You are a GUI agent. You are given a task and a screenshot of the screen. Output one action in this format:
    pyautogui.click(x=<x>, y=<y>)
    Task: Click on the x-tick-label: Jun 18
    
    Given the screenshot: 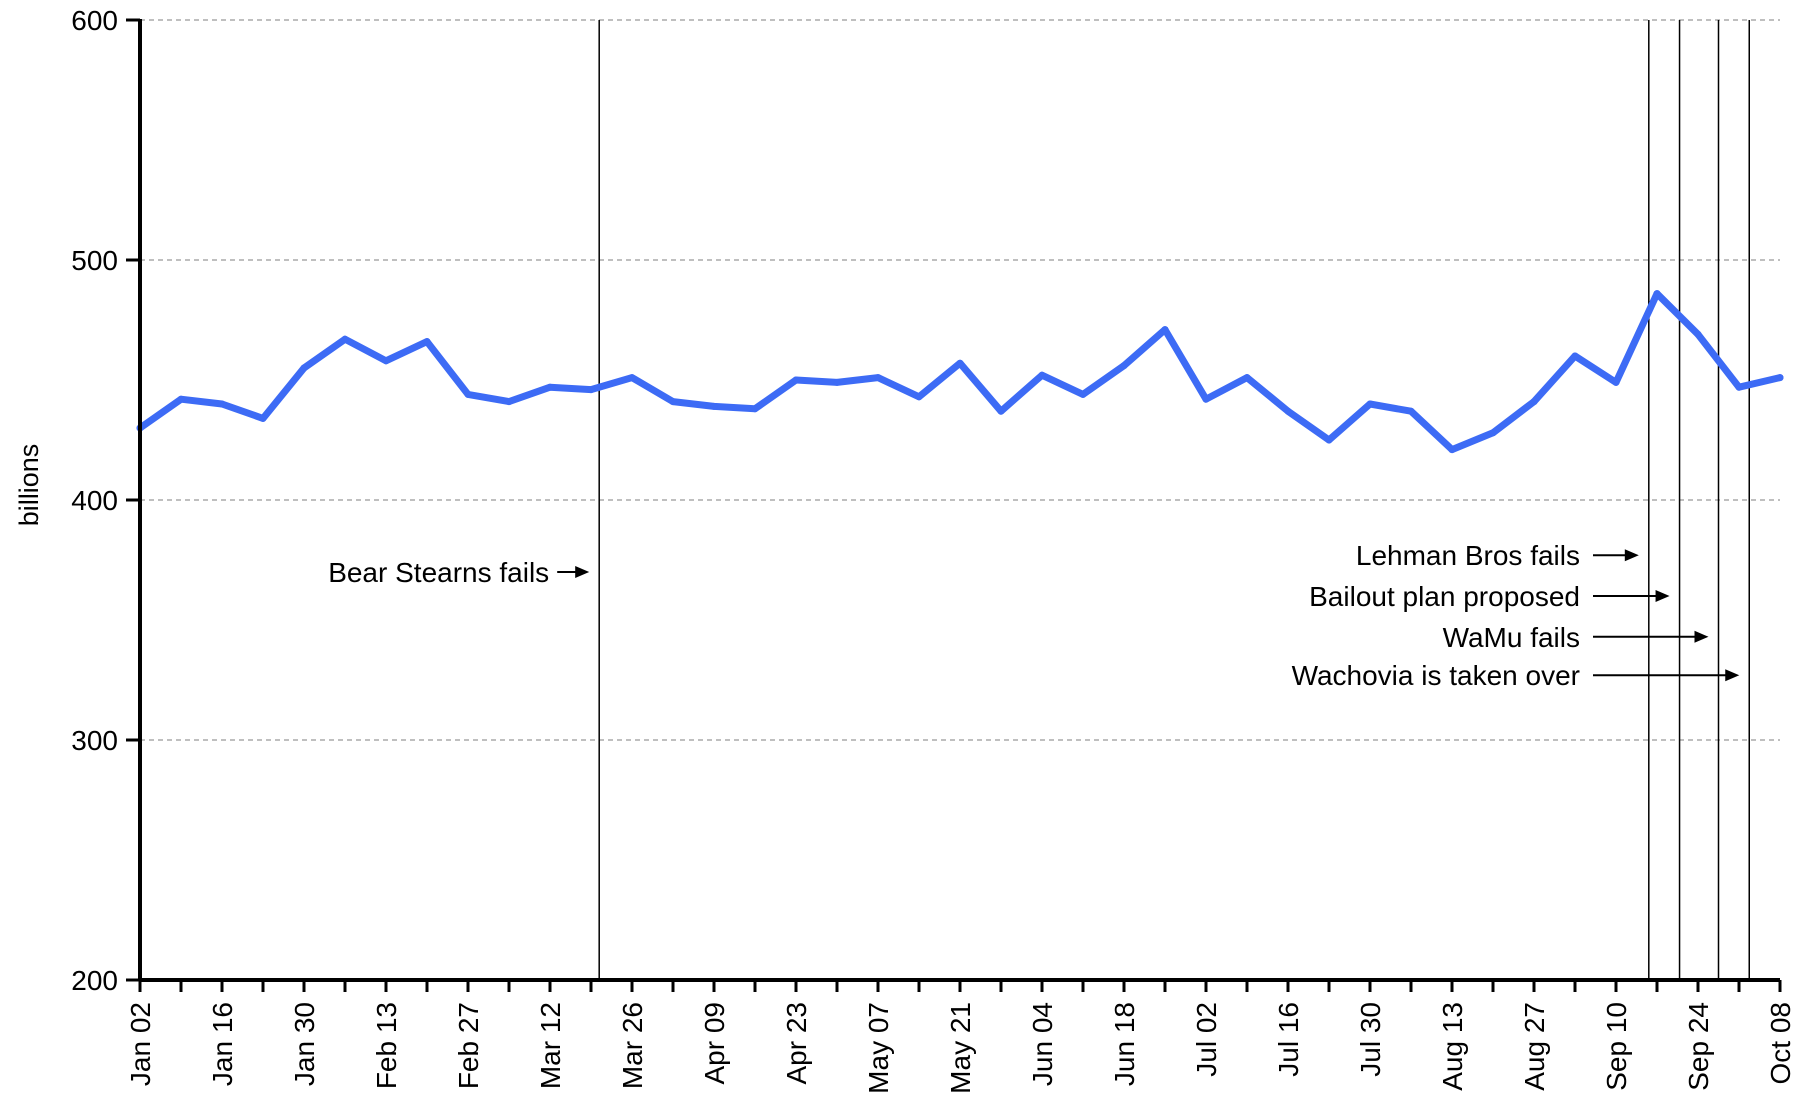 What is the action you would take?
    pyautogui.click(x=1124, y=1044)
    